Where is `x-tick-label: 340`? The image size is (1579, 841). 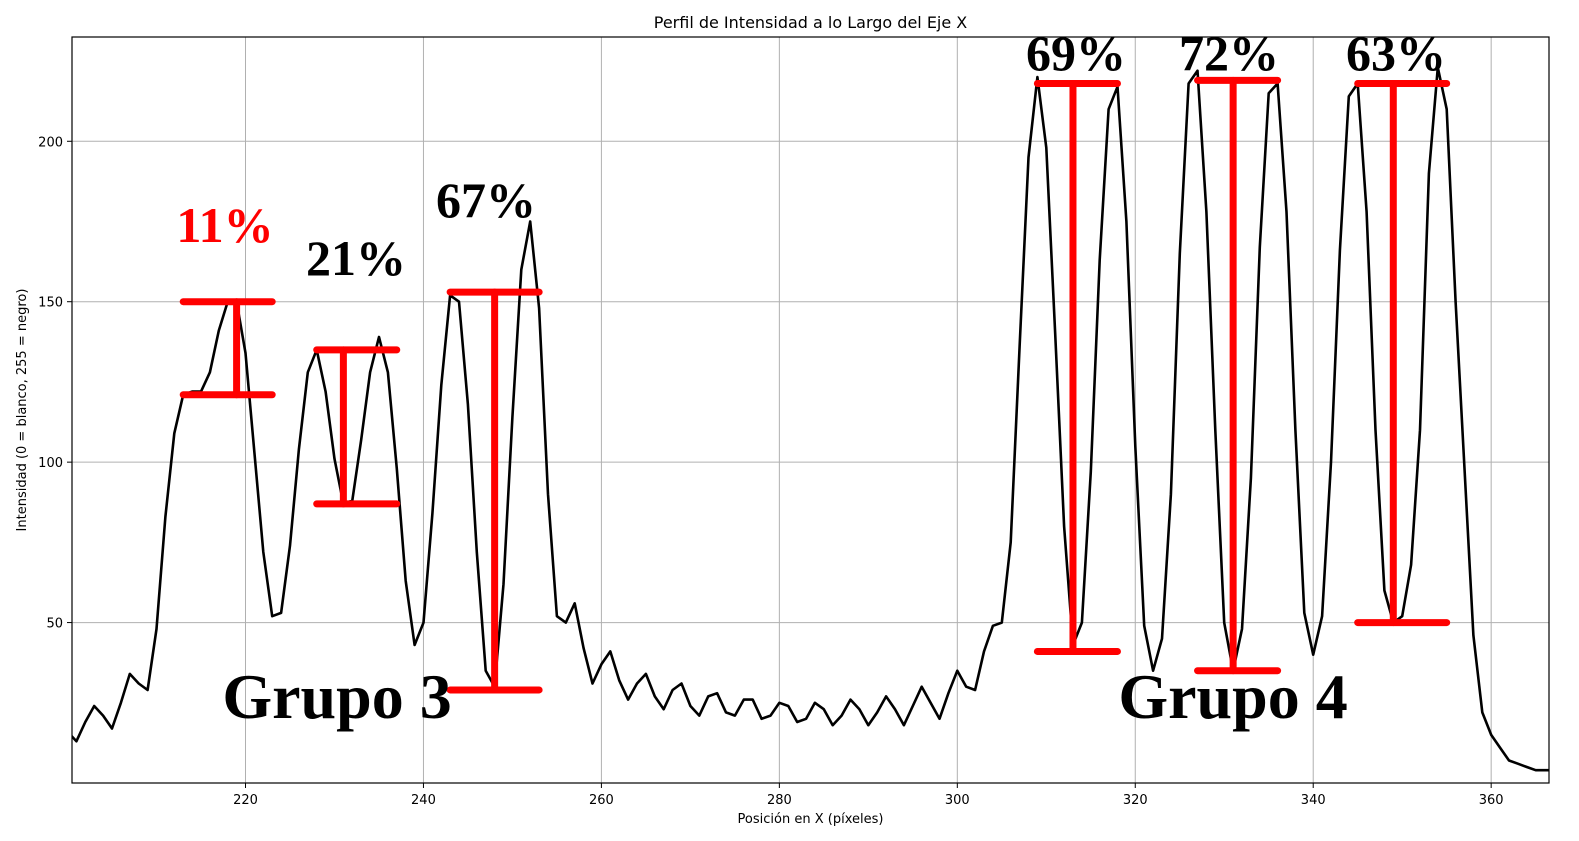
x-tick-label: 340 is located at coordinates (1313, 800).